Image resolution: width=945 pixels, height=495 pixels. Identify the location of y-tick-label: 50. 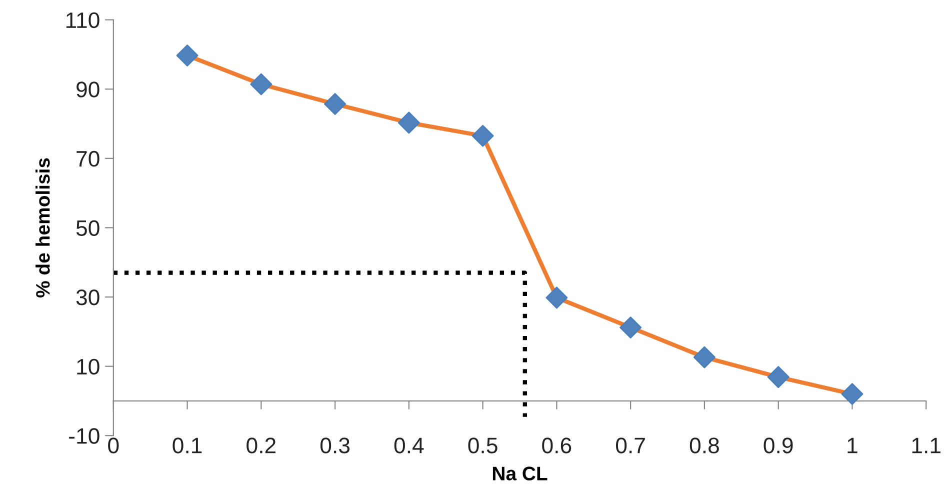
(88, 228).